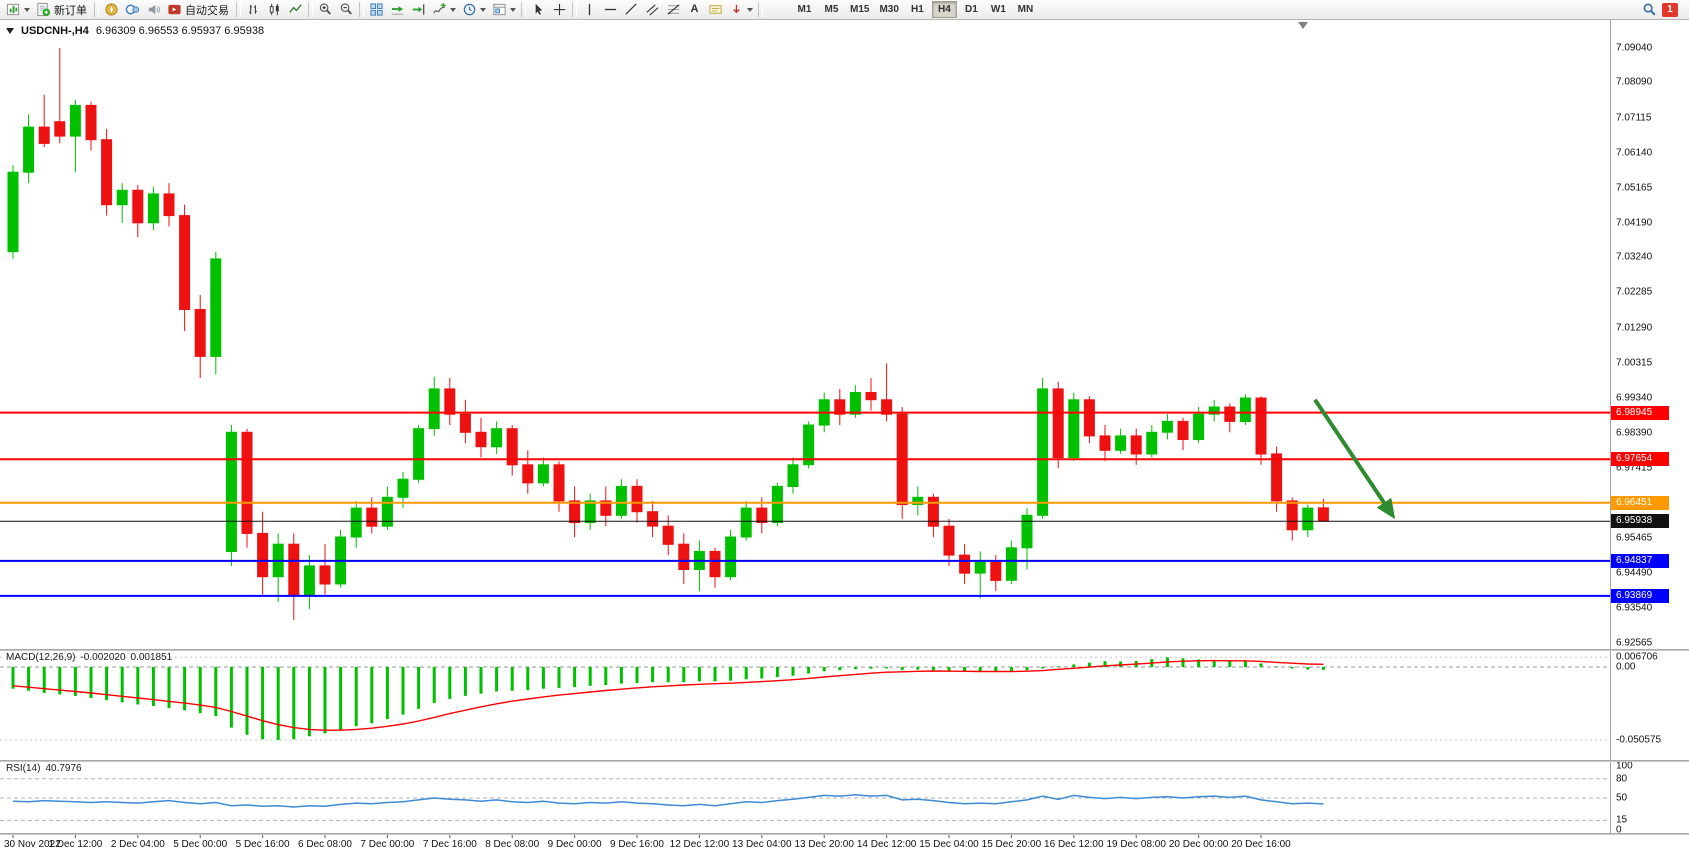 The width and height of the screenshot is (1689, 859). Describe the element at coordinates (199, 10) in the screenshot. I see `autotrading-button: 自动交易` at that location.